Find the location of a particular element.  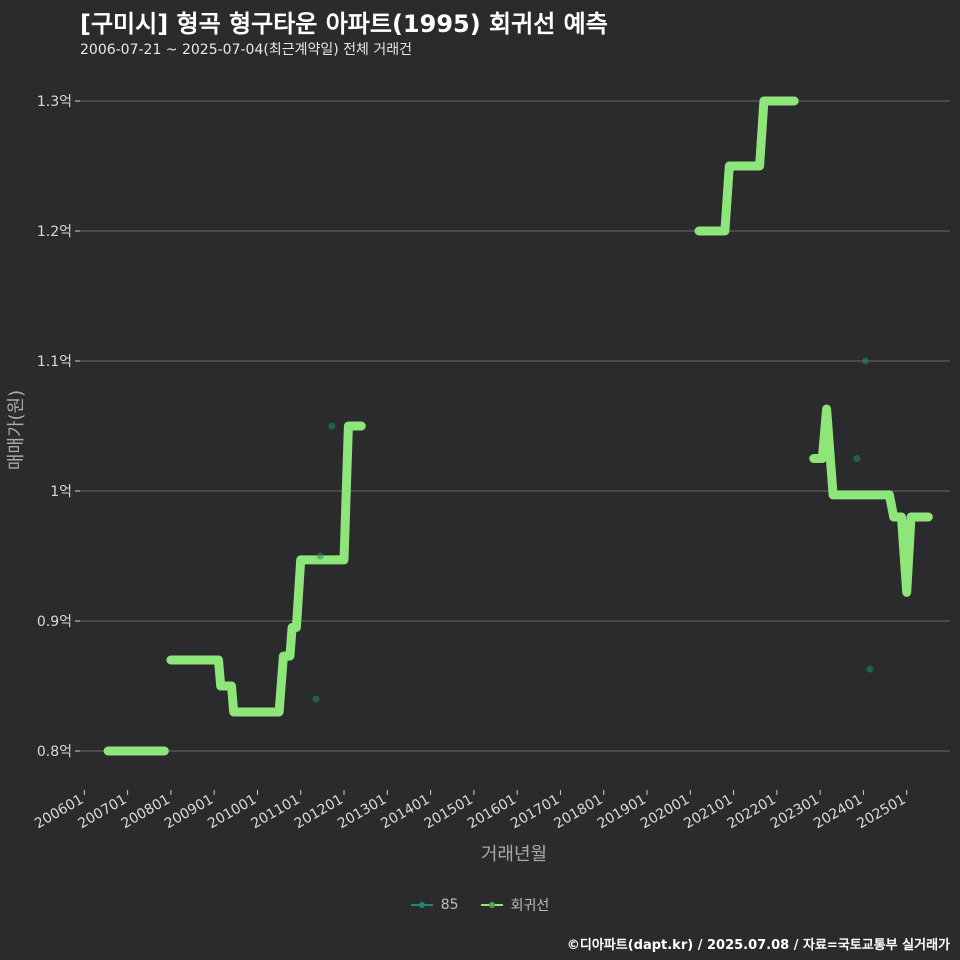

x-tick-label: 201401 is located at coordinates (405, 812).